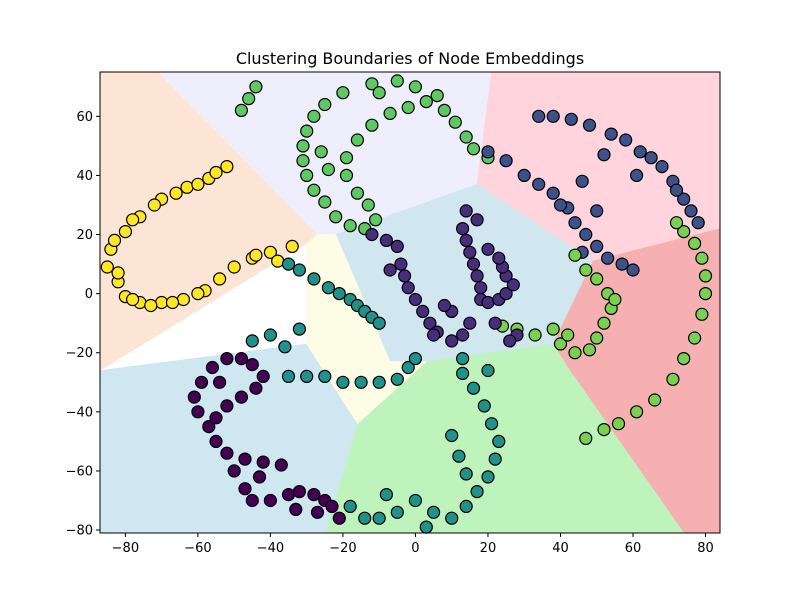  What do you see at coordinates (413, 544) in the screenshot?
I see `x-axis: −80 −60 −40 −20 0 20 40 60 80` at bounding box center [413, 544].